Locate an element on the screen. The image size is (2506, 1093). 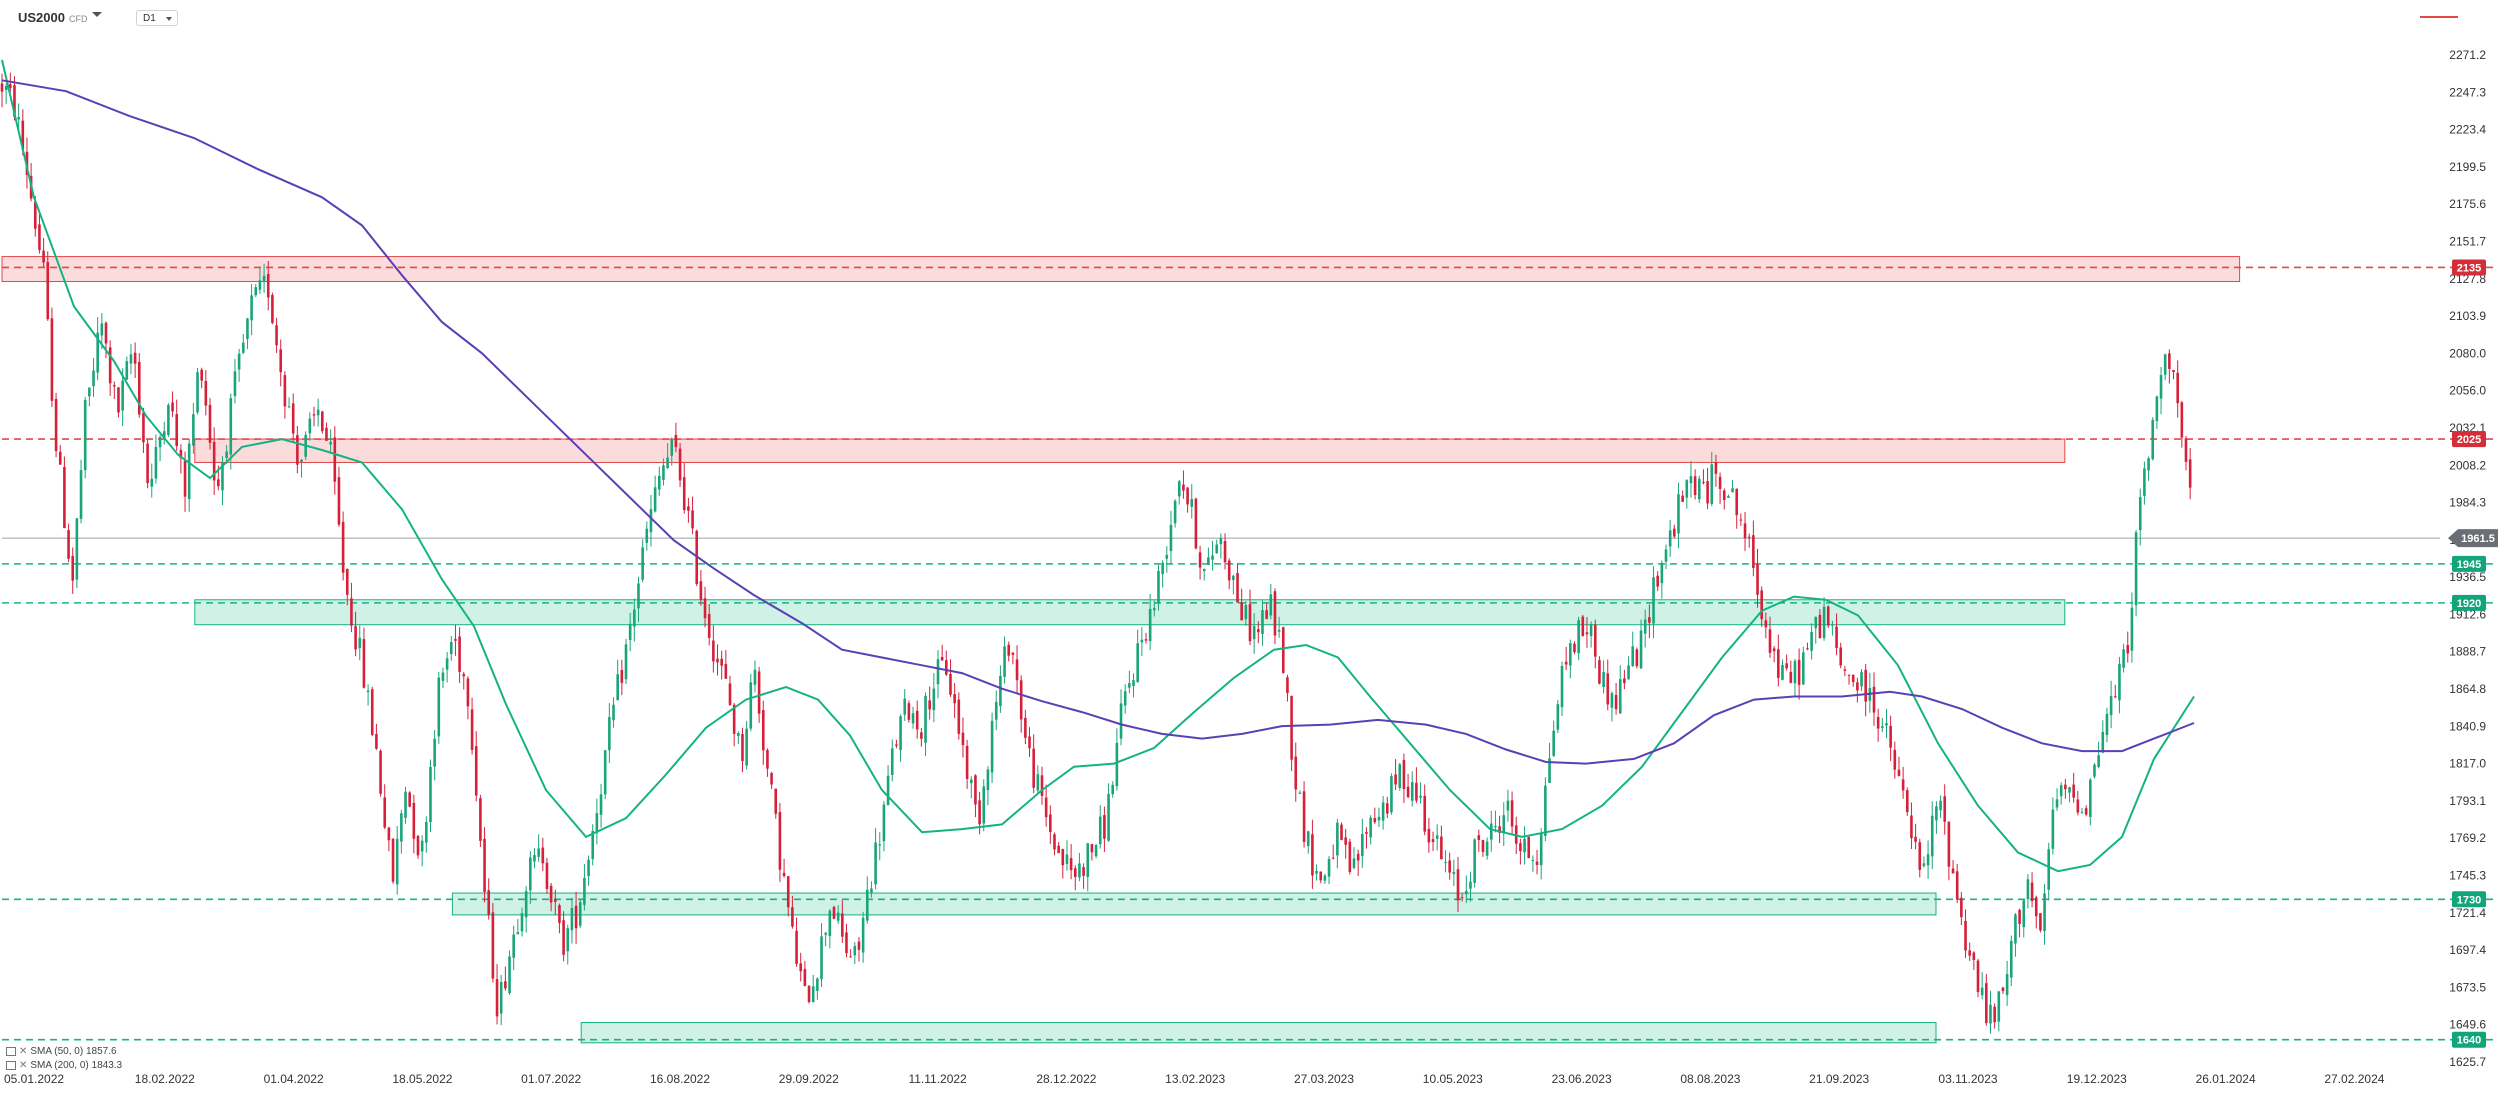
svg-text: 1961.5 is located at coordinates (2478, 539).